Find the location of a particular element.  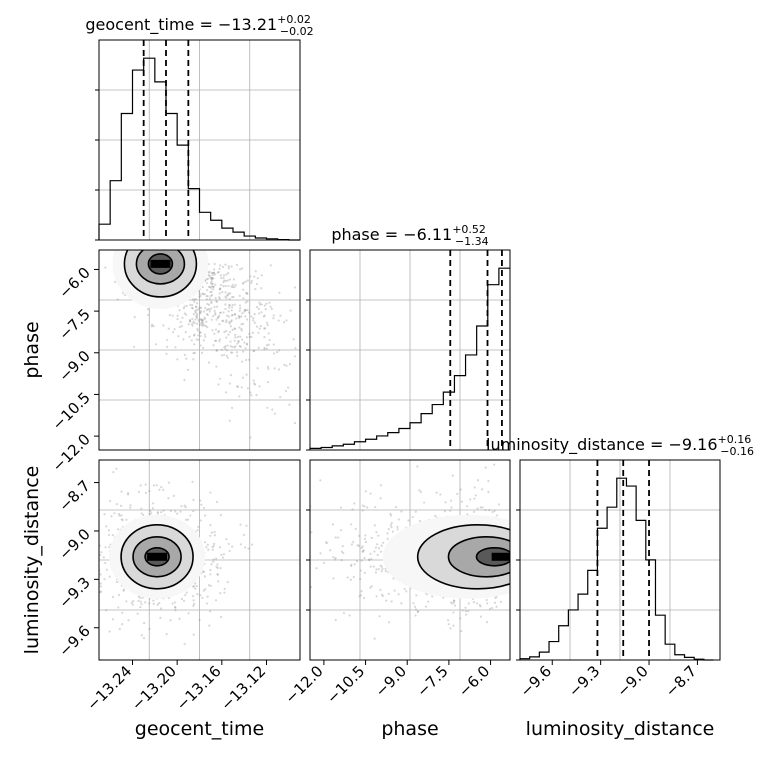

histogram-geocent_time is located at coordinates (199, 149).